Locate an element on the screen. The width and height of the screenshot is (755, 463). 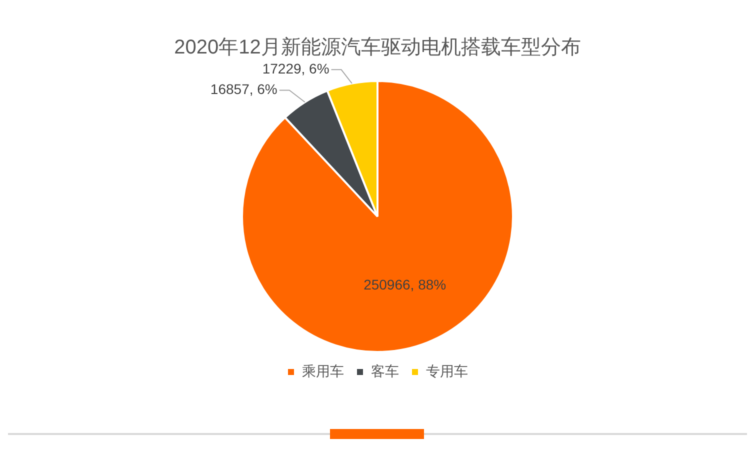
data-label: 16857, 6% is located at coordinates (244, 89).